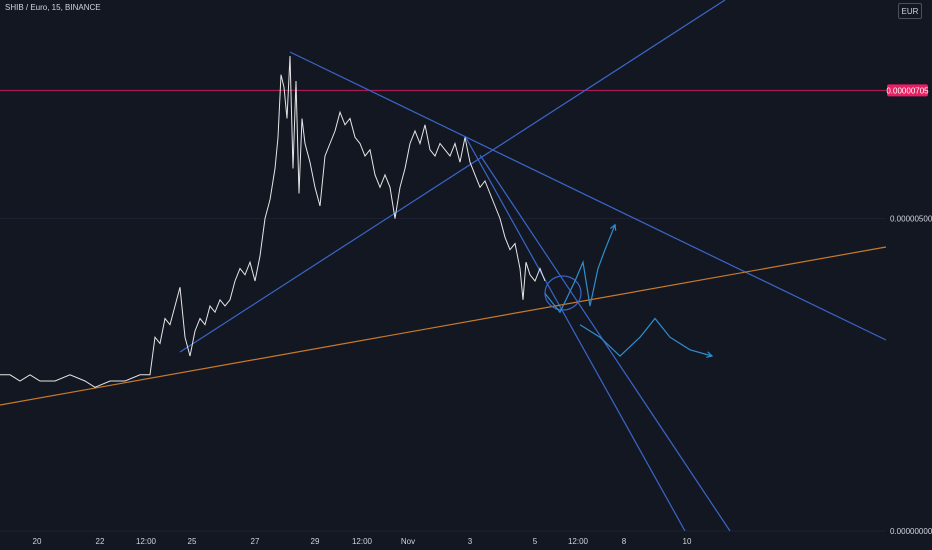 The image size is (932, 550). I want to click on highlight-circle, so click(563, 293).